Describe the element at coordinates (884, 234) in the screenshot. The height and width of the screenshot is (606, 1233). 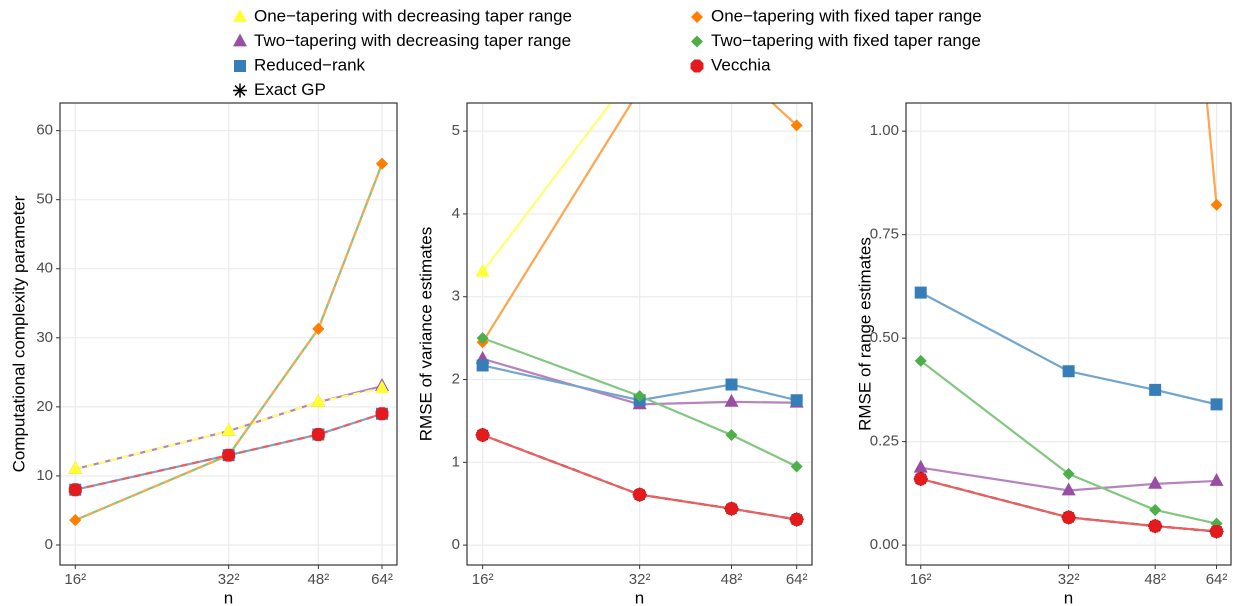
I see `y-tick-label: 0.75` at that location.